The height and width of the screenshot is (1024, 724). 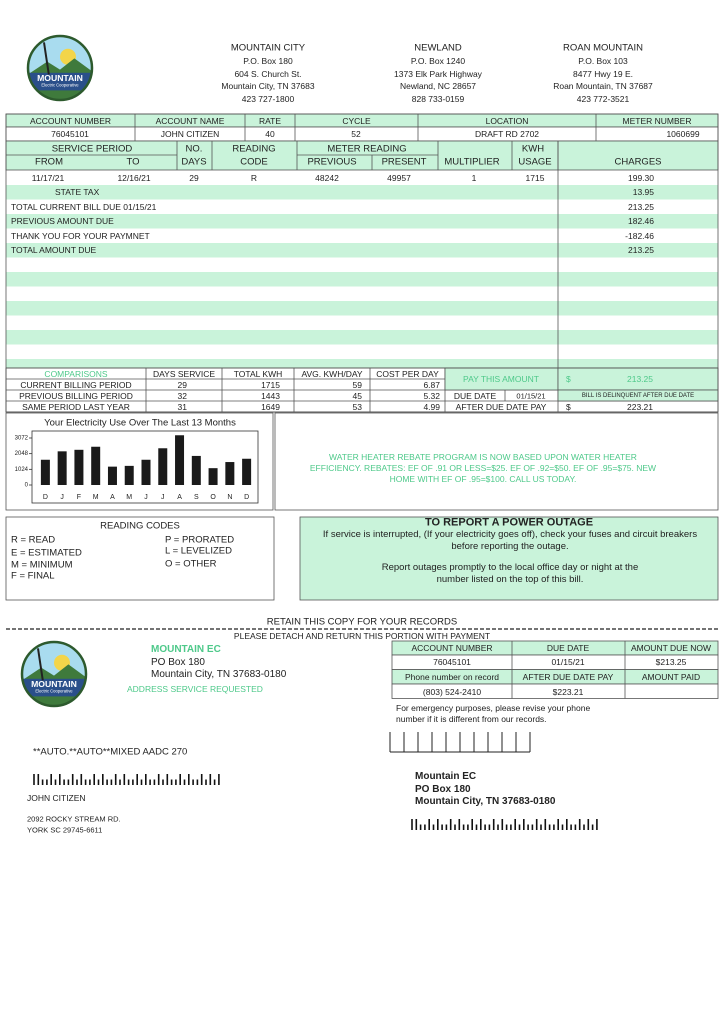 I want to click on column-header: AFTER DUE DATE PAY, so click(x=568, y=676).